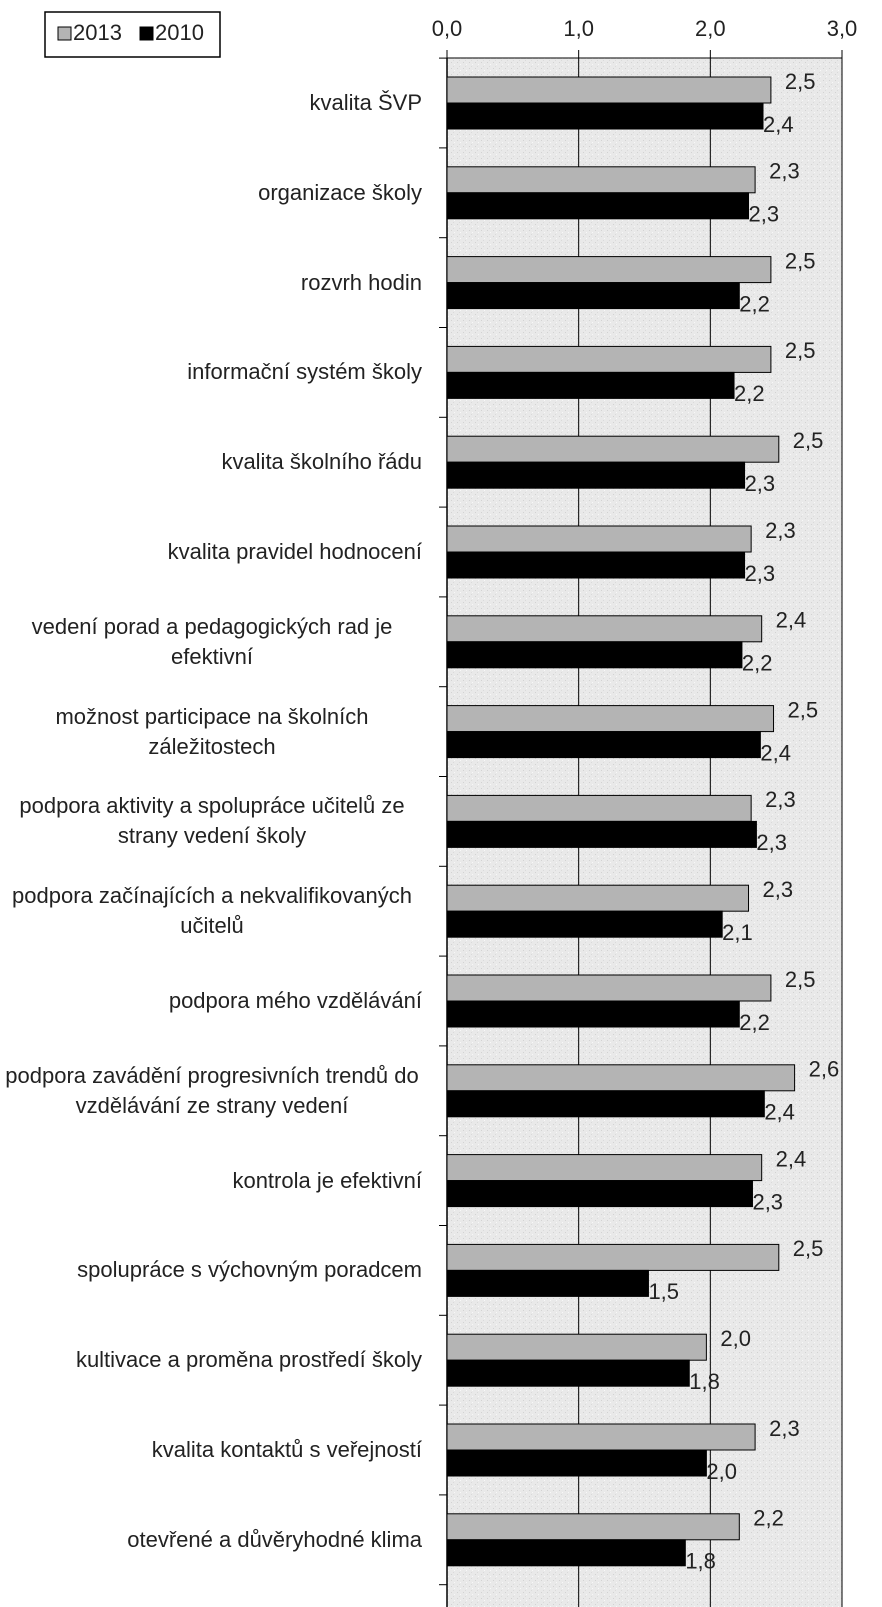  Describe the element at coordinates (211, 103) in the screenshot. I see `y-tick-label-box: kvalita ŠVP` at that location.